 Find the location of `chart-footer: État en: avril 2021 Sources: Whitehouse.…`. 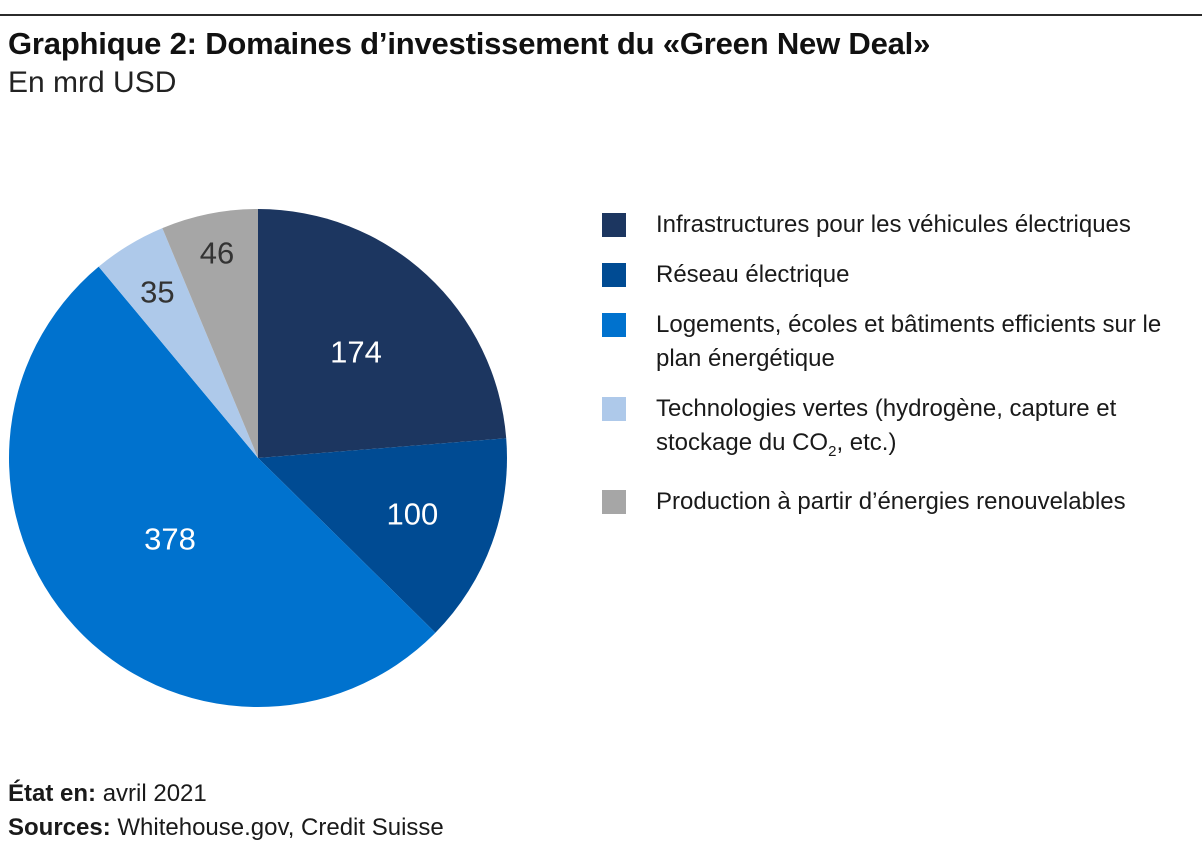

chart-footer: État en: avril 2021 Sources: Whitehouse.… is located at coordinates (226, 811).